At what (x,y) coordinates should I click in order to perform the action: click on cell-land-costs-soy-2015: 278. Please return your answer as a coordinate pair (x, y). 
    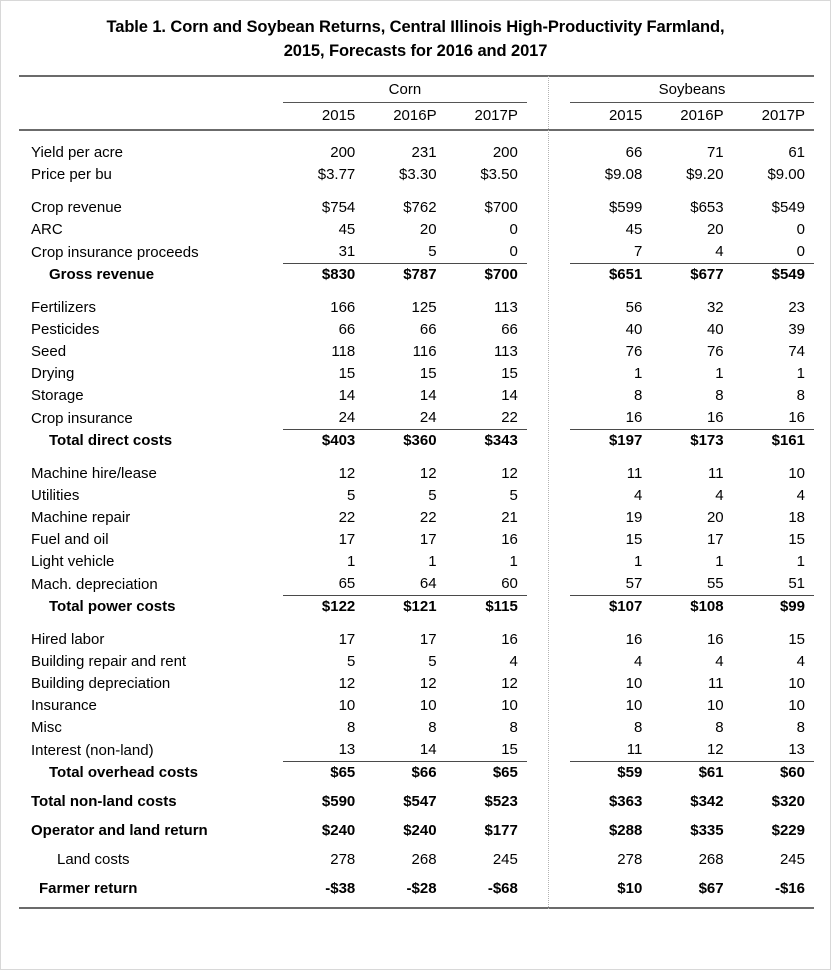
    Looking at the image, I should click on (630, 859).